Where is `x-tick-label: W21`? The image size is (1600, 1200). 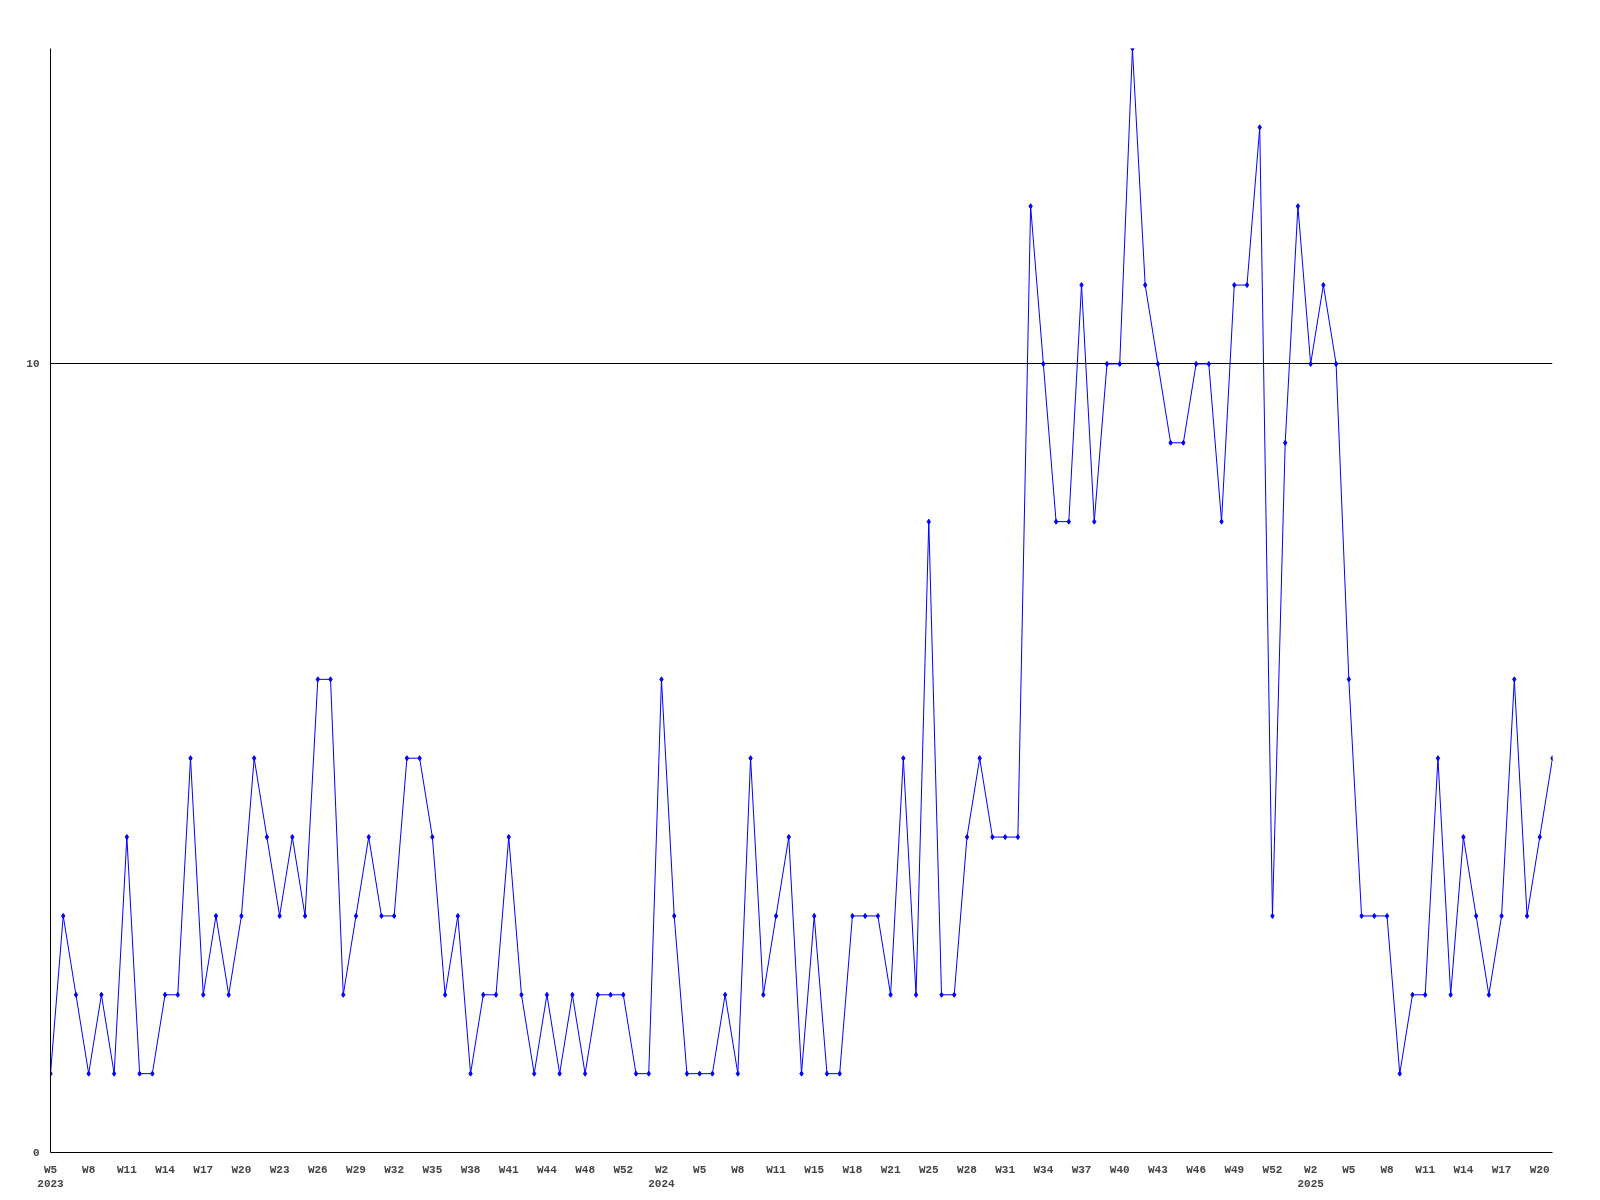
x-tick-label: W21 is located at coordinates (890, 1169).